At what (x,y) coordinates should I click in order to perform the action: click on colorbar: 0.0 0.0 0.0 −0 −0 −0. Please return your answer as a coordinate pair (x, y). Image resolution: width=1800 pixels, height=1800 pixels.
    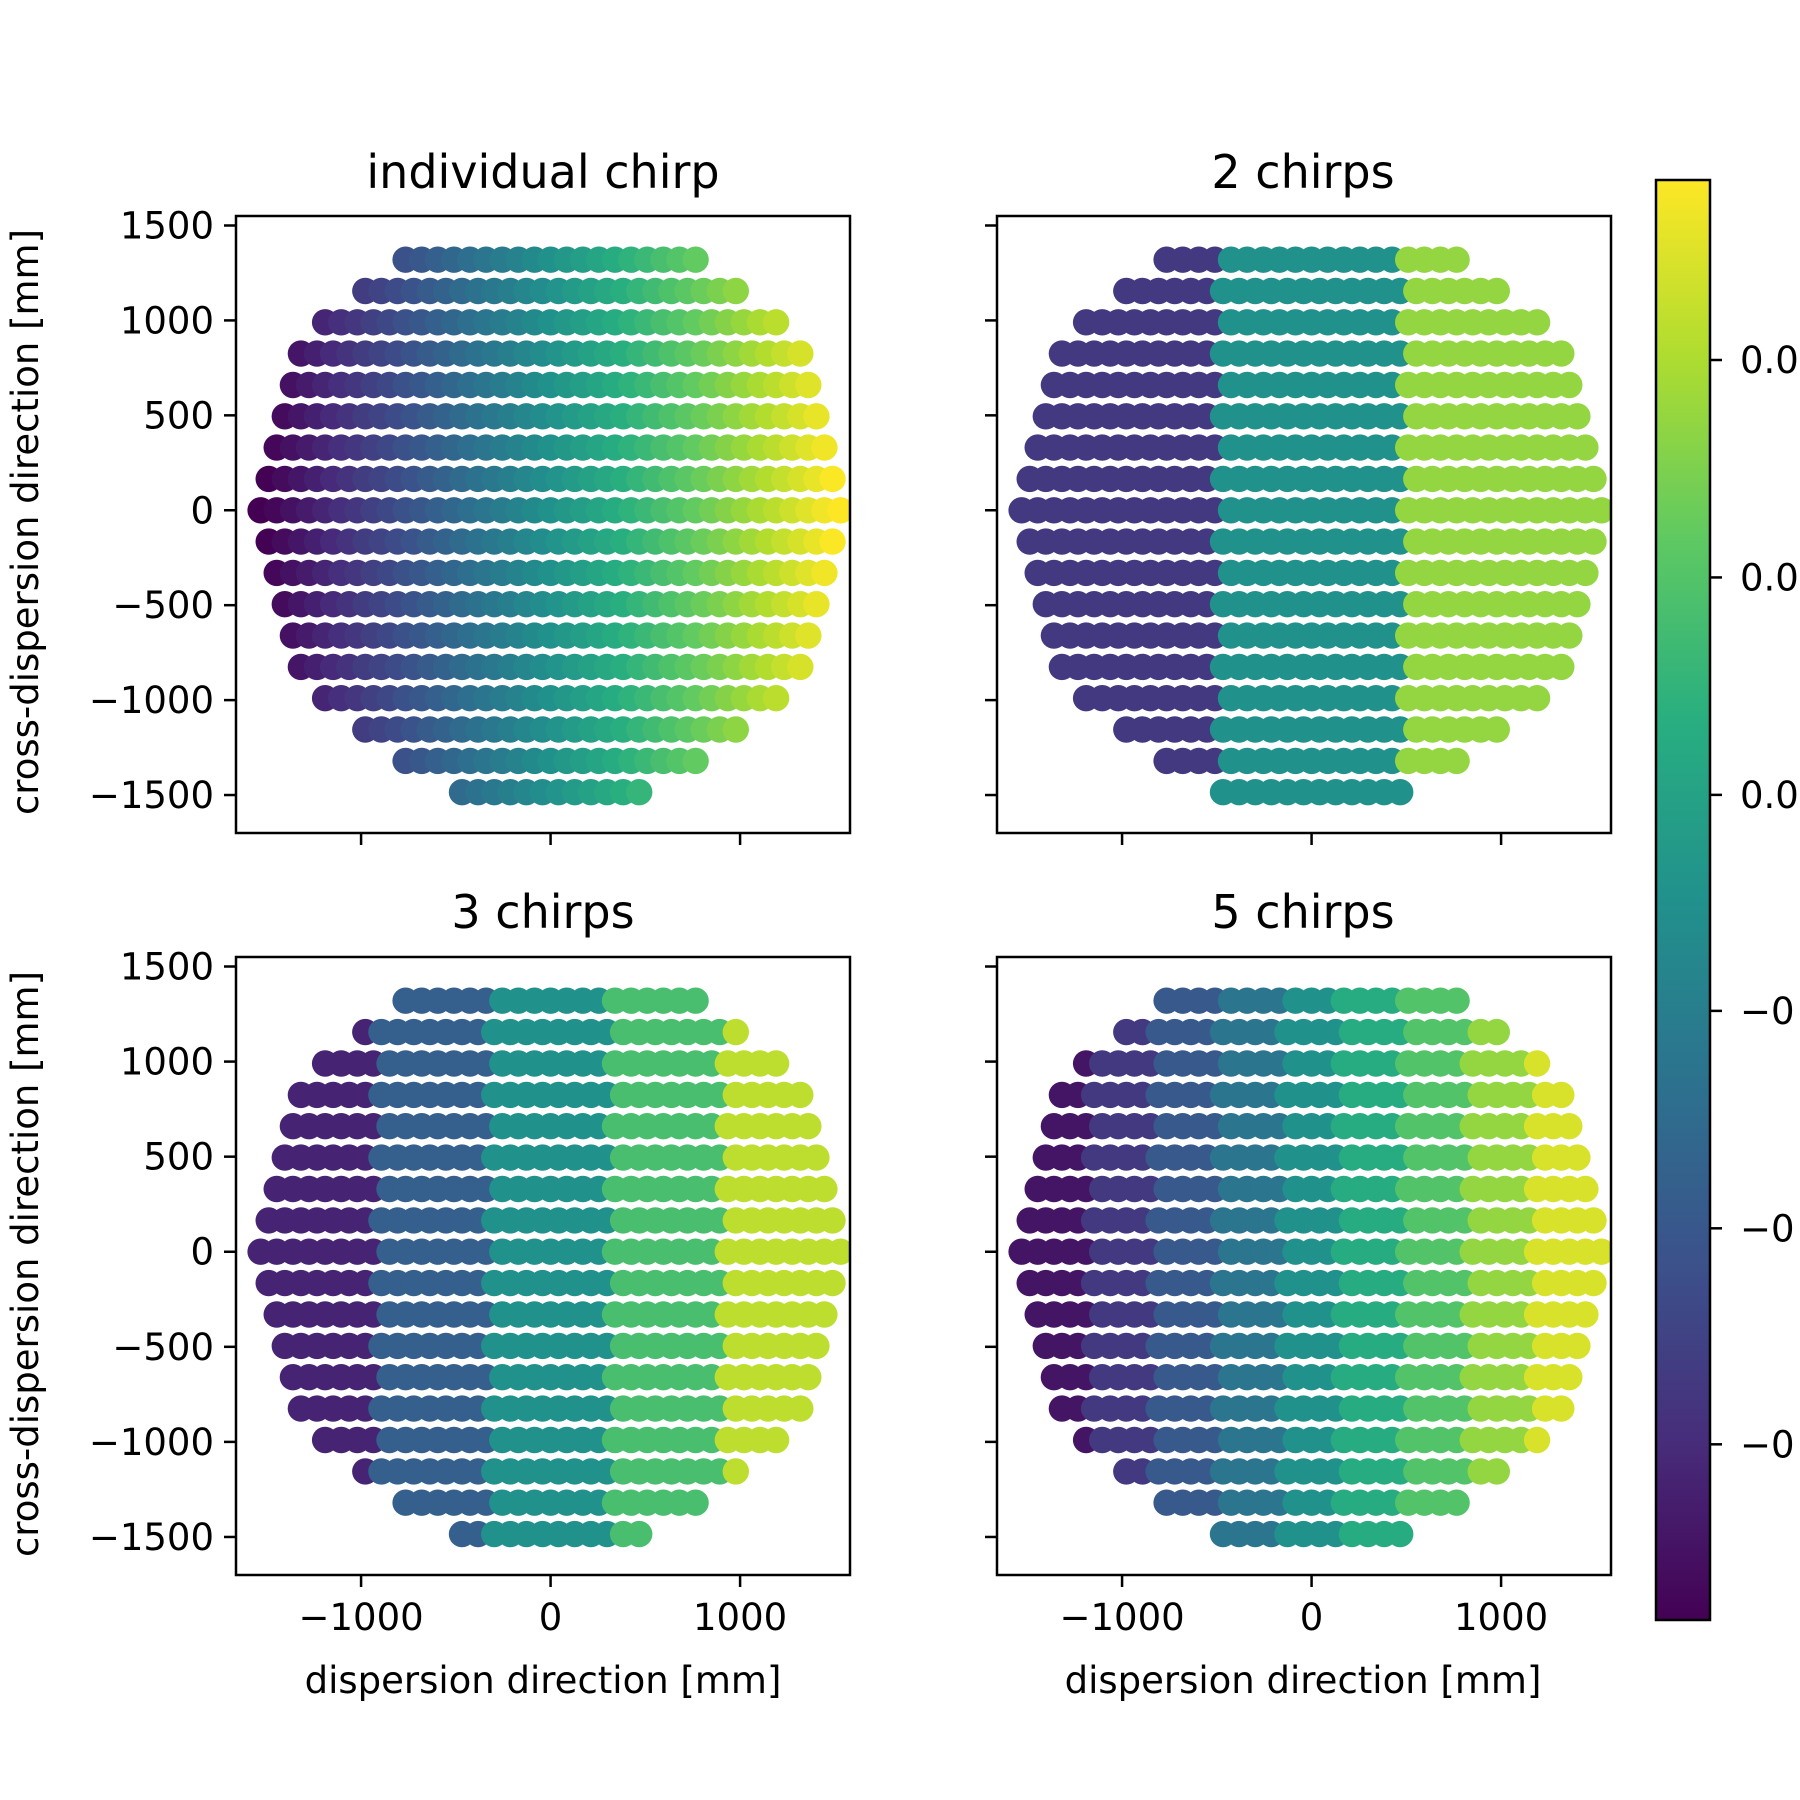
    Looking at the image, I should click on (1726, 900).